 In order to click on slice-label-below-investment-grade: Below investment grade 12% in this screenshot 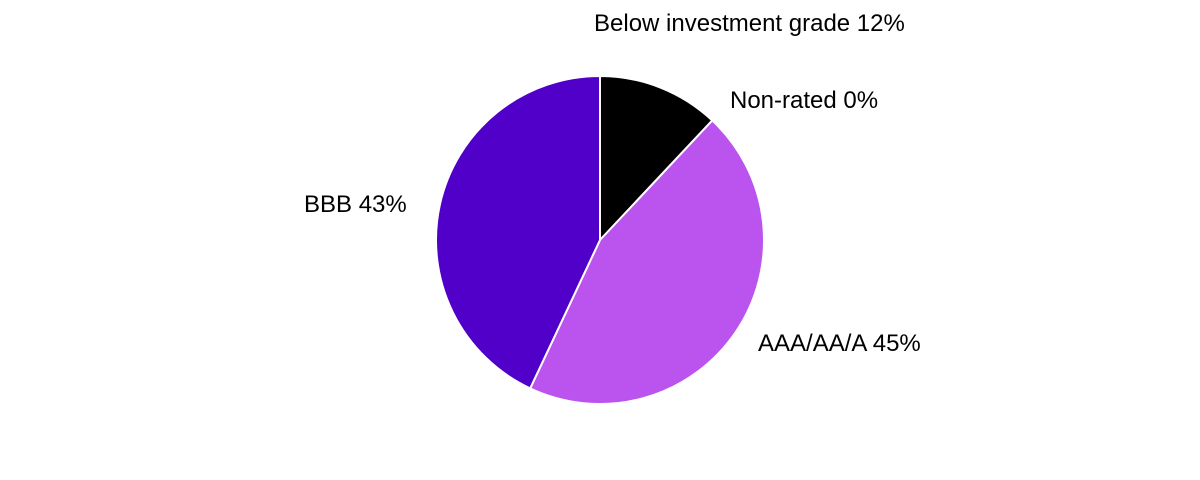, I will do `click(749, 23)`.